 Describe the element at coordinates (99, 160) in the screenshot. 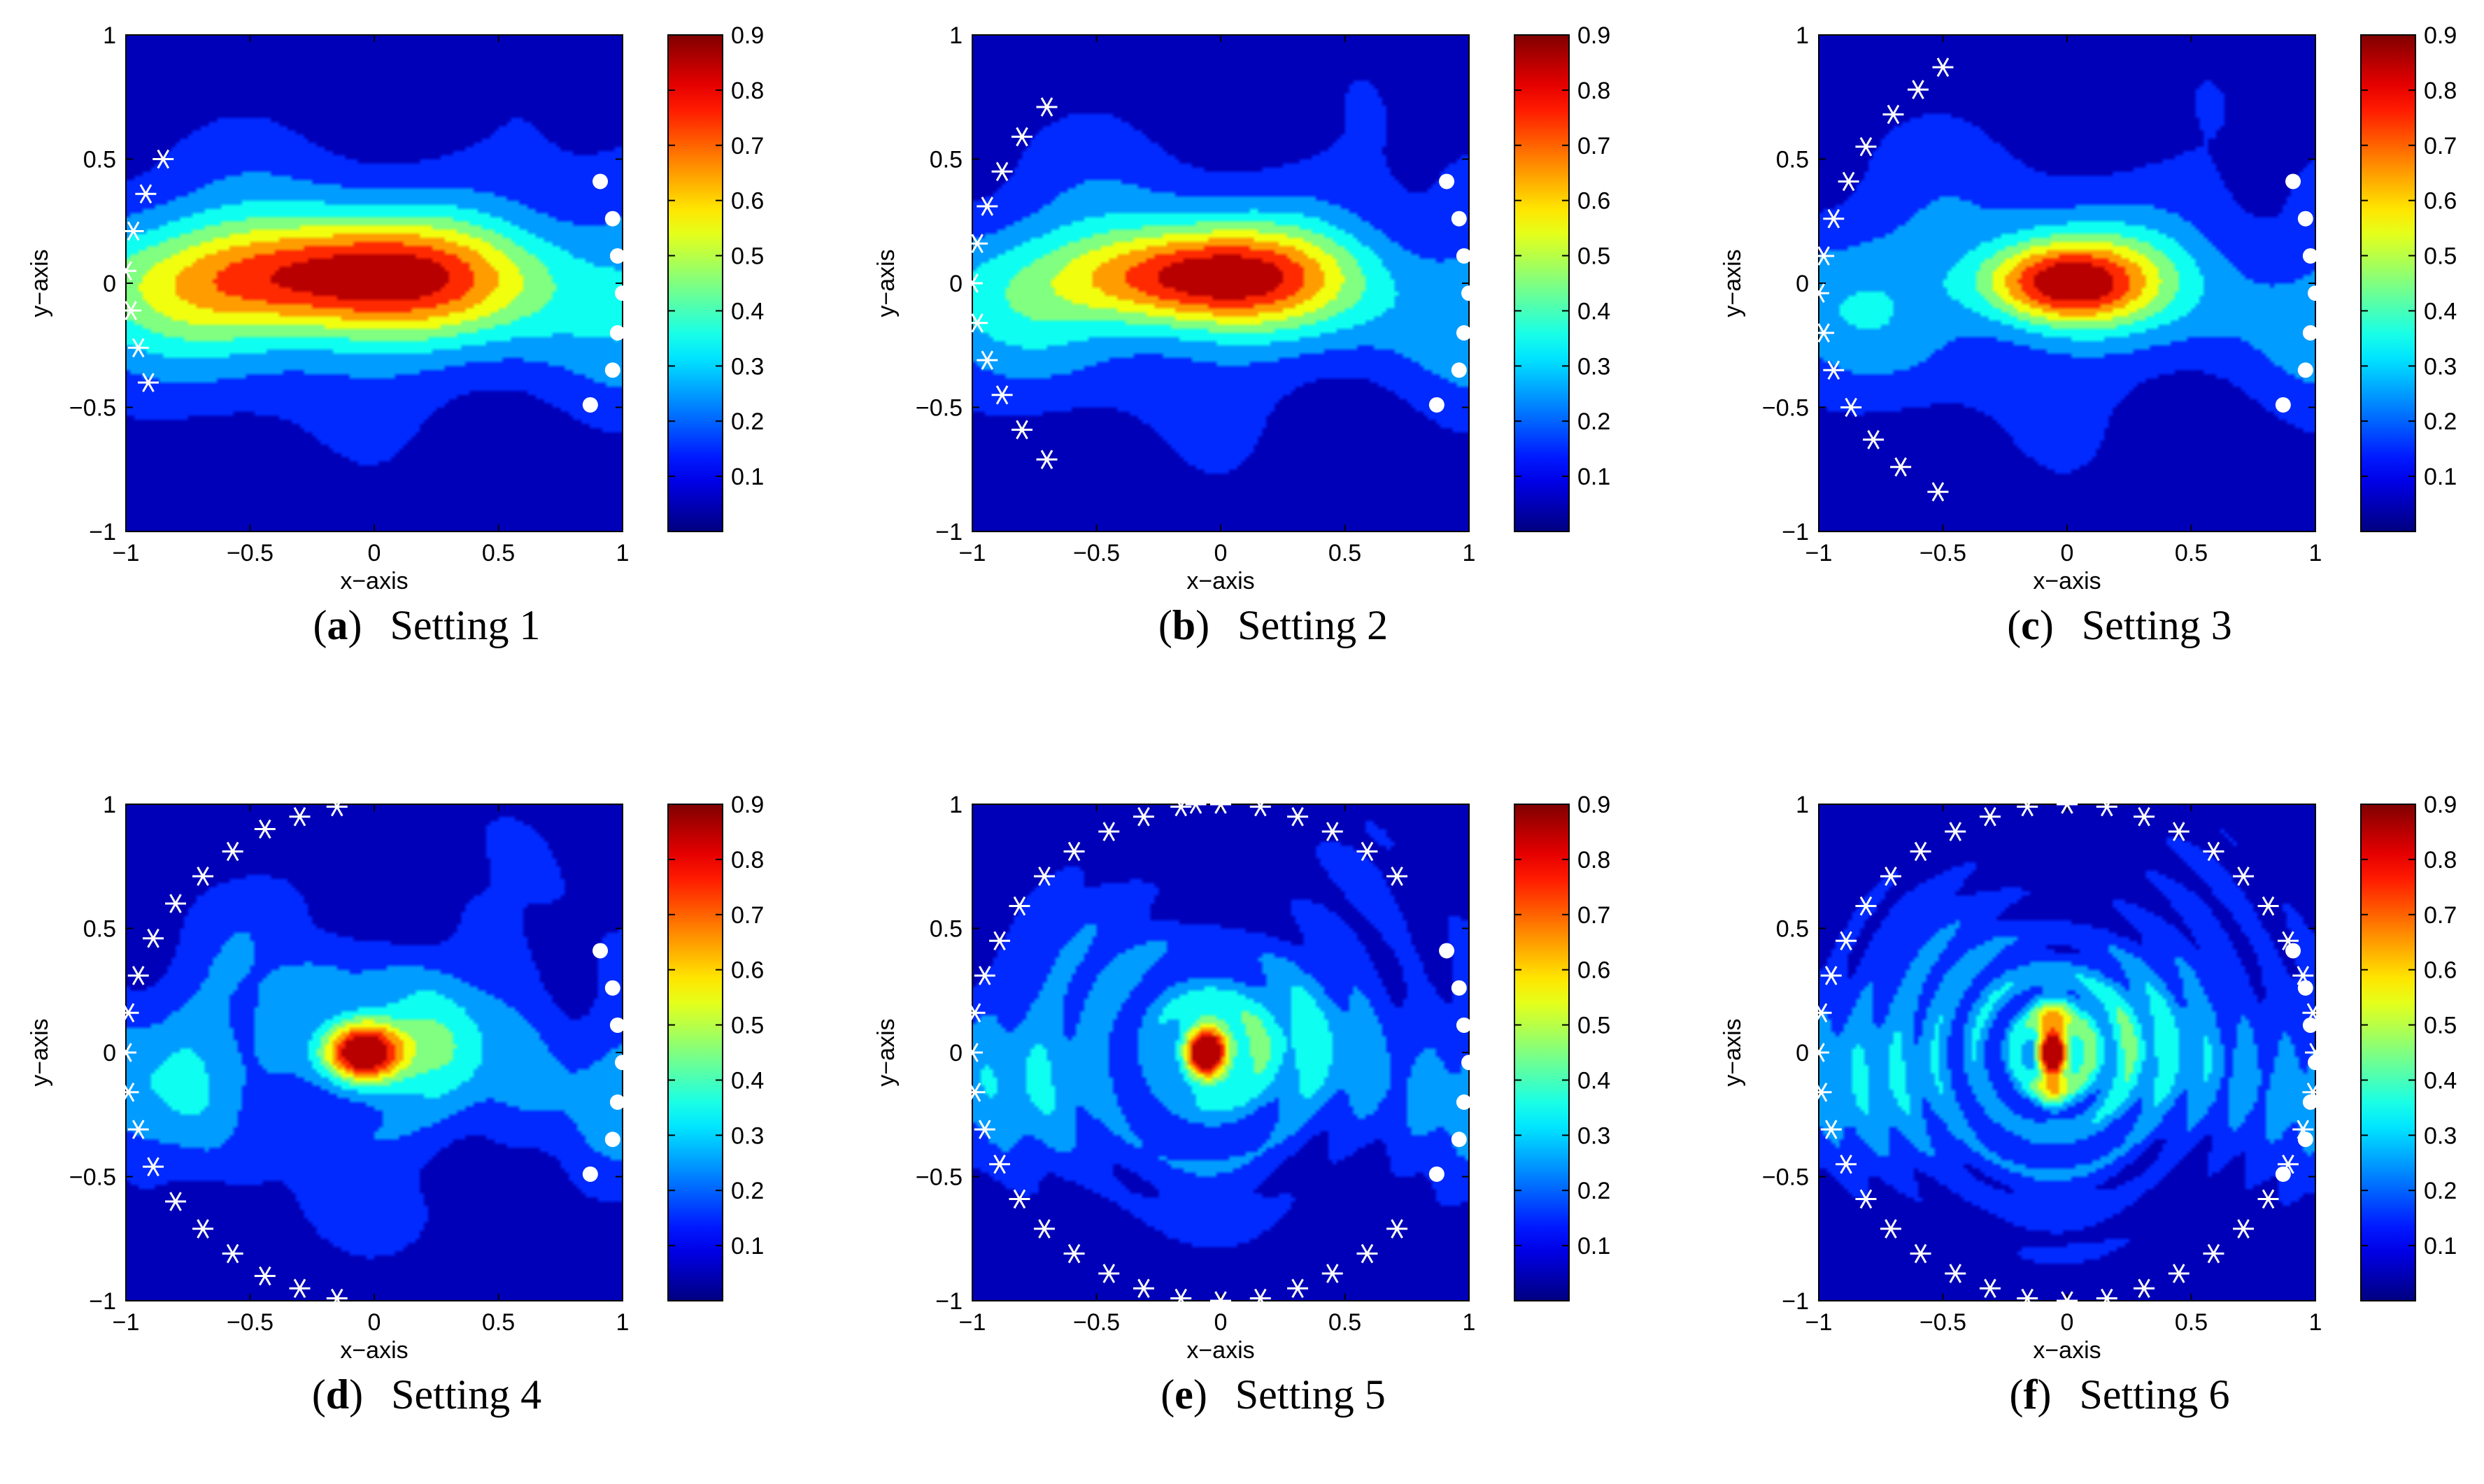

I see `y-tick-label: 0.5` at that location.